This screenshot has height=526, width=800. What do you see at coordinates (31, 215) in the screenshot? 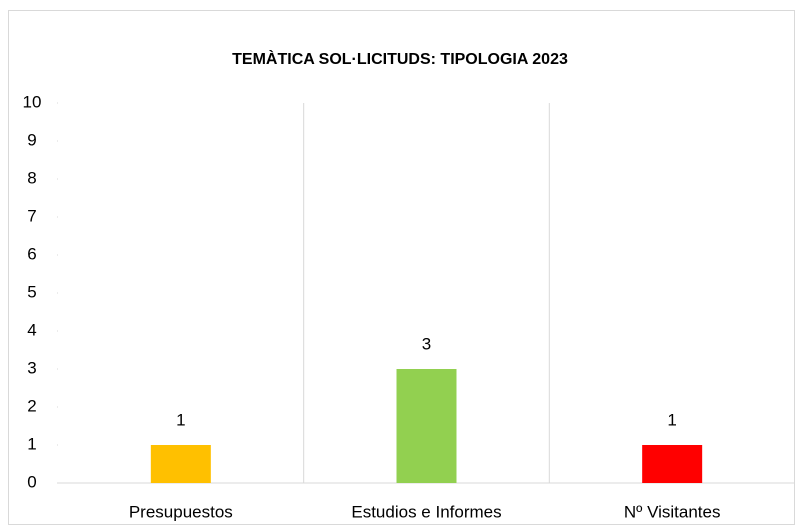
I see `y-tick-label: 7` at bounding box center [31, 215].